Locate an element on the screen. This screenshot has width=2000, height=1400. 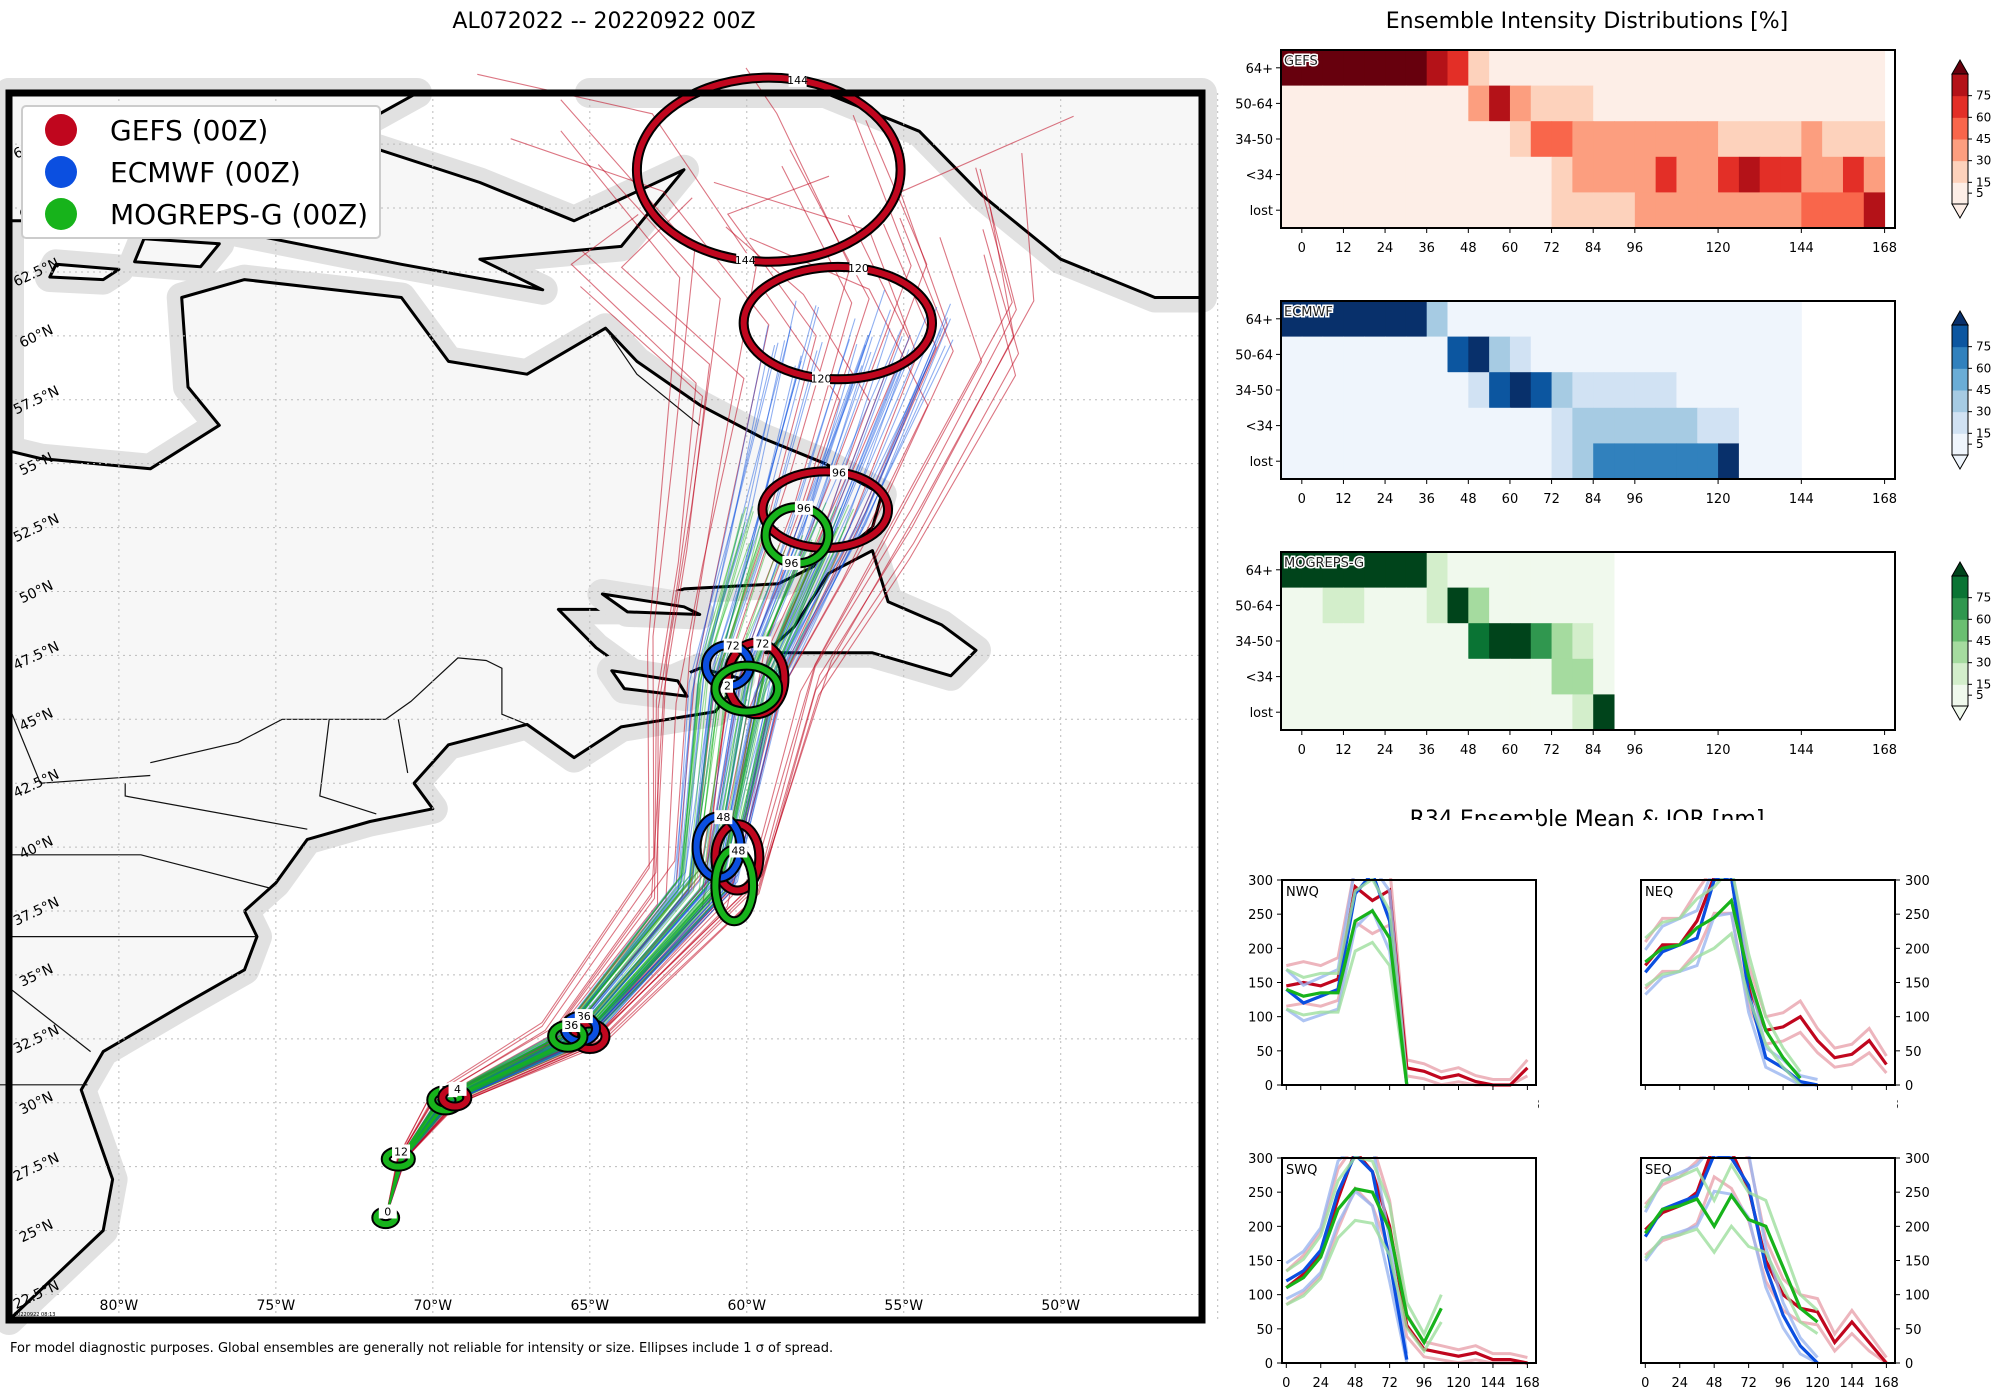
colorbar-tick-label: 45 is located at coordinates (1983, 139).